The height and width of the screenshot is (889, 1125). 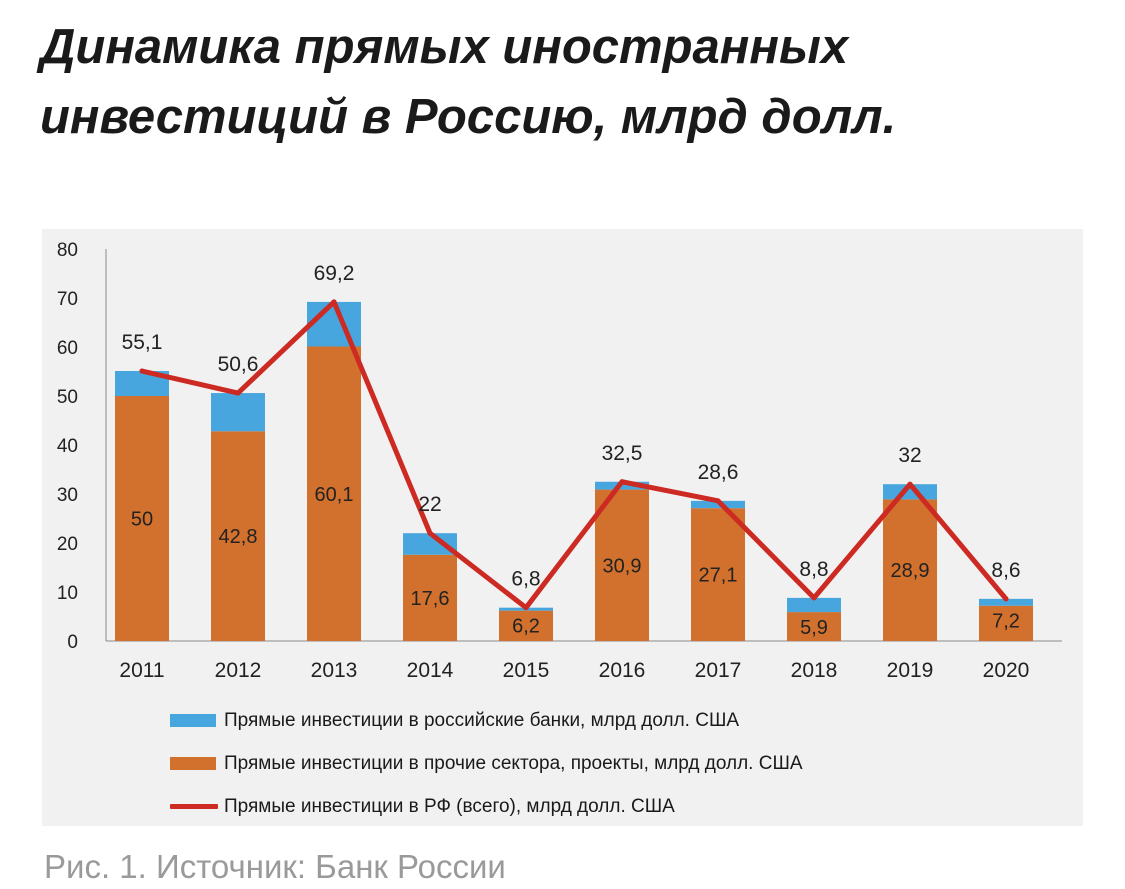 I want to click on x-tick-label: 2020, so click(x=1006, y=670).